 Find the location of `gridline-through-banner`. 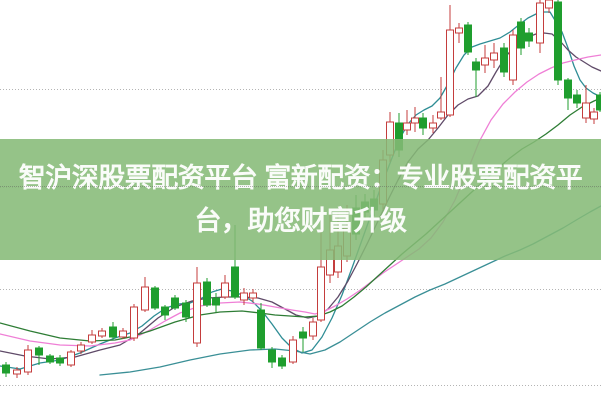

gridline-through-banner is located at coordinates (300, 186).